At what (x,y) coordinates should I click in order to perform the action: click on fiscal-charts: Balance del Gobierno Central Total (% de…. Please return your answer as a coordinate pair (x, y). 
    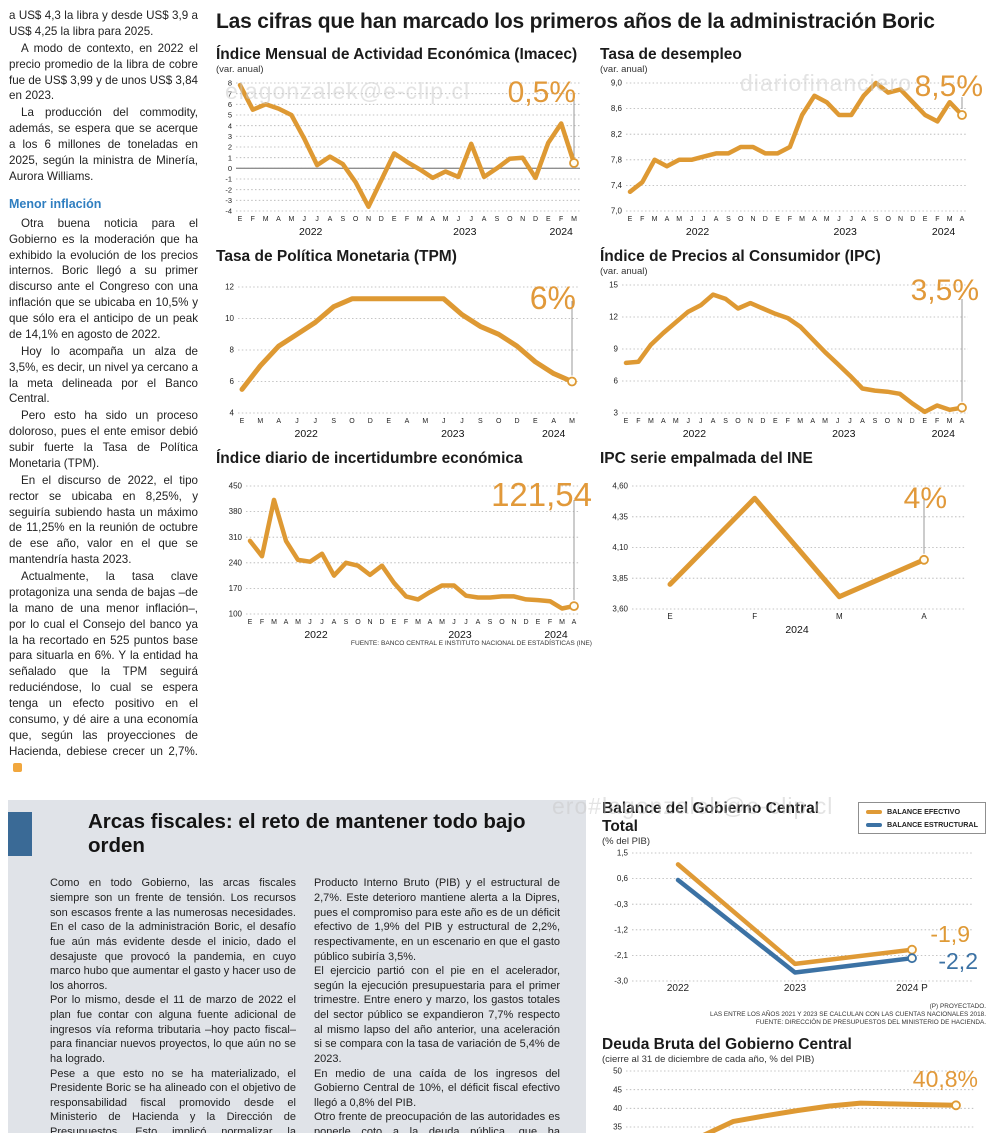
    Looking at the image, I should click on (787, 966).